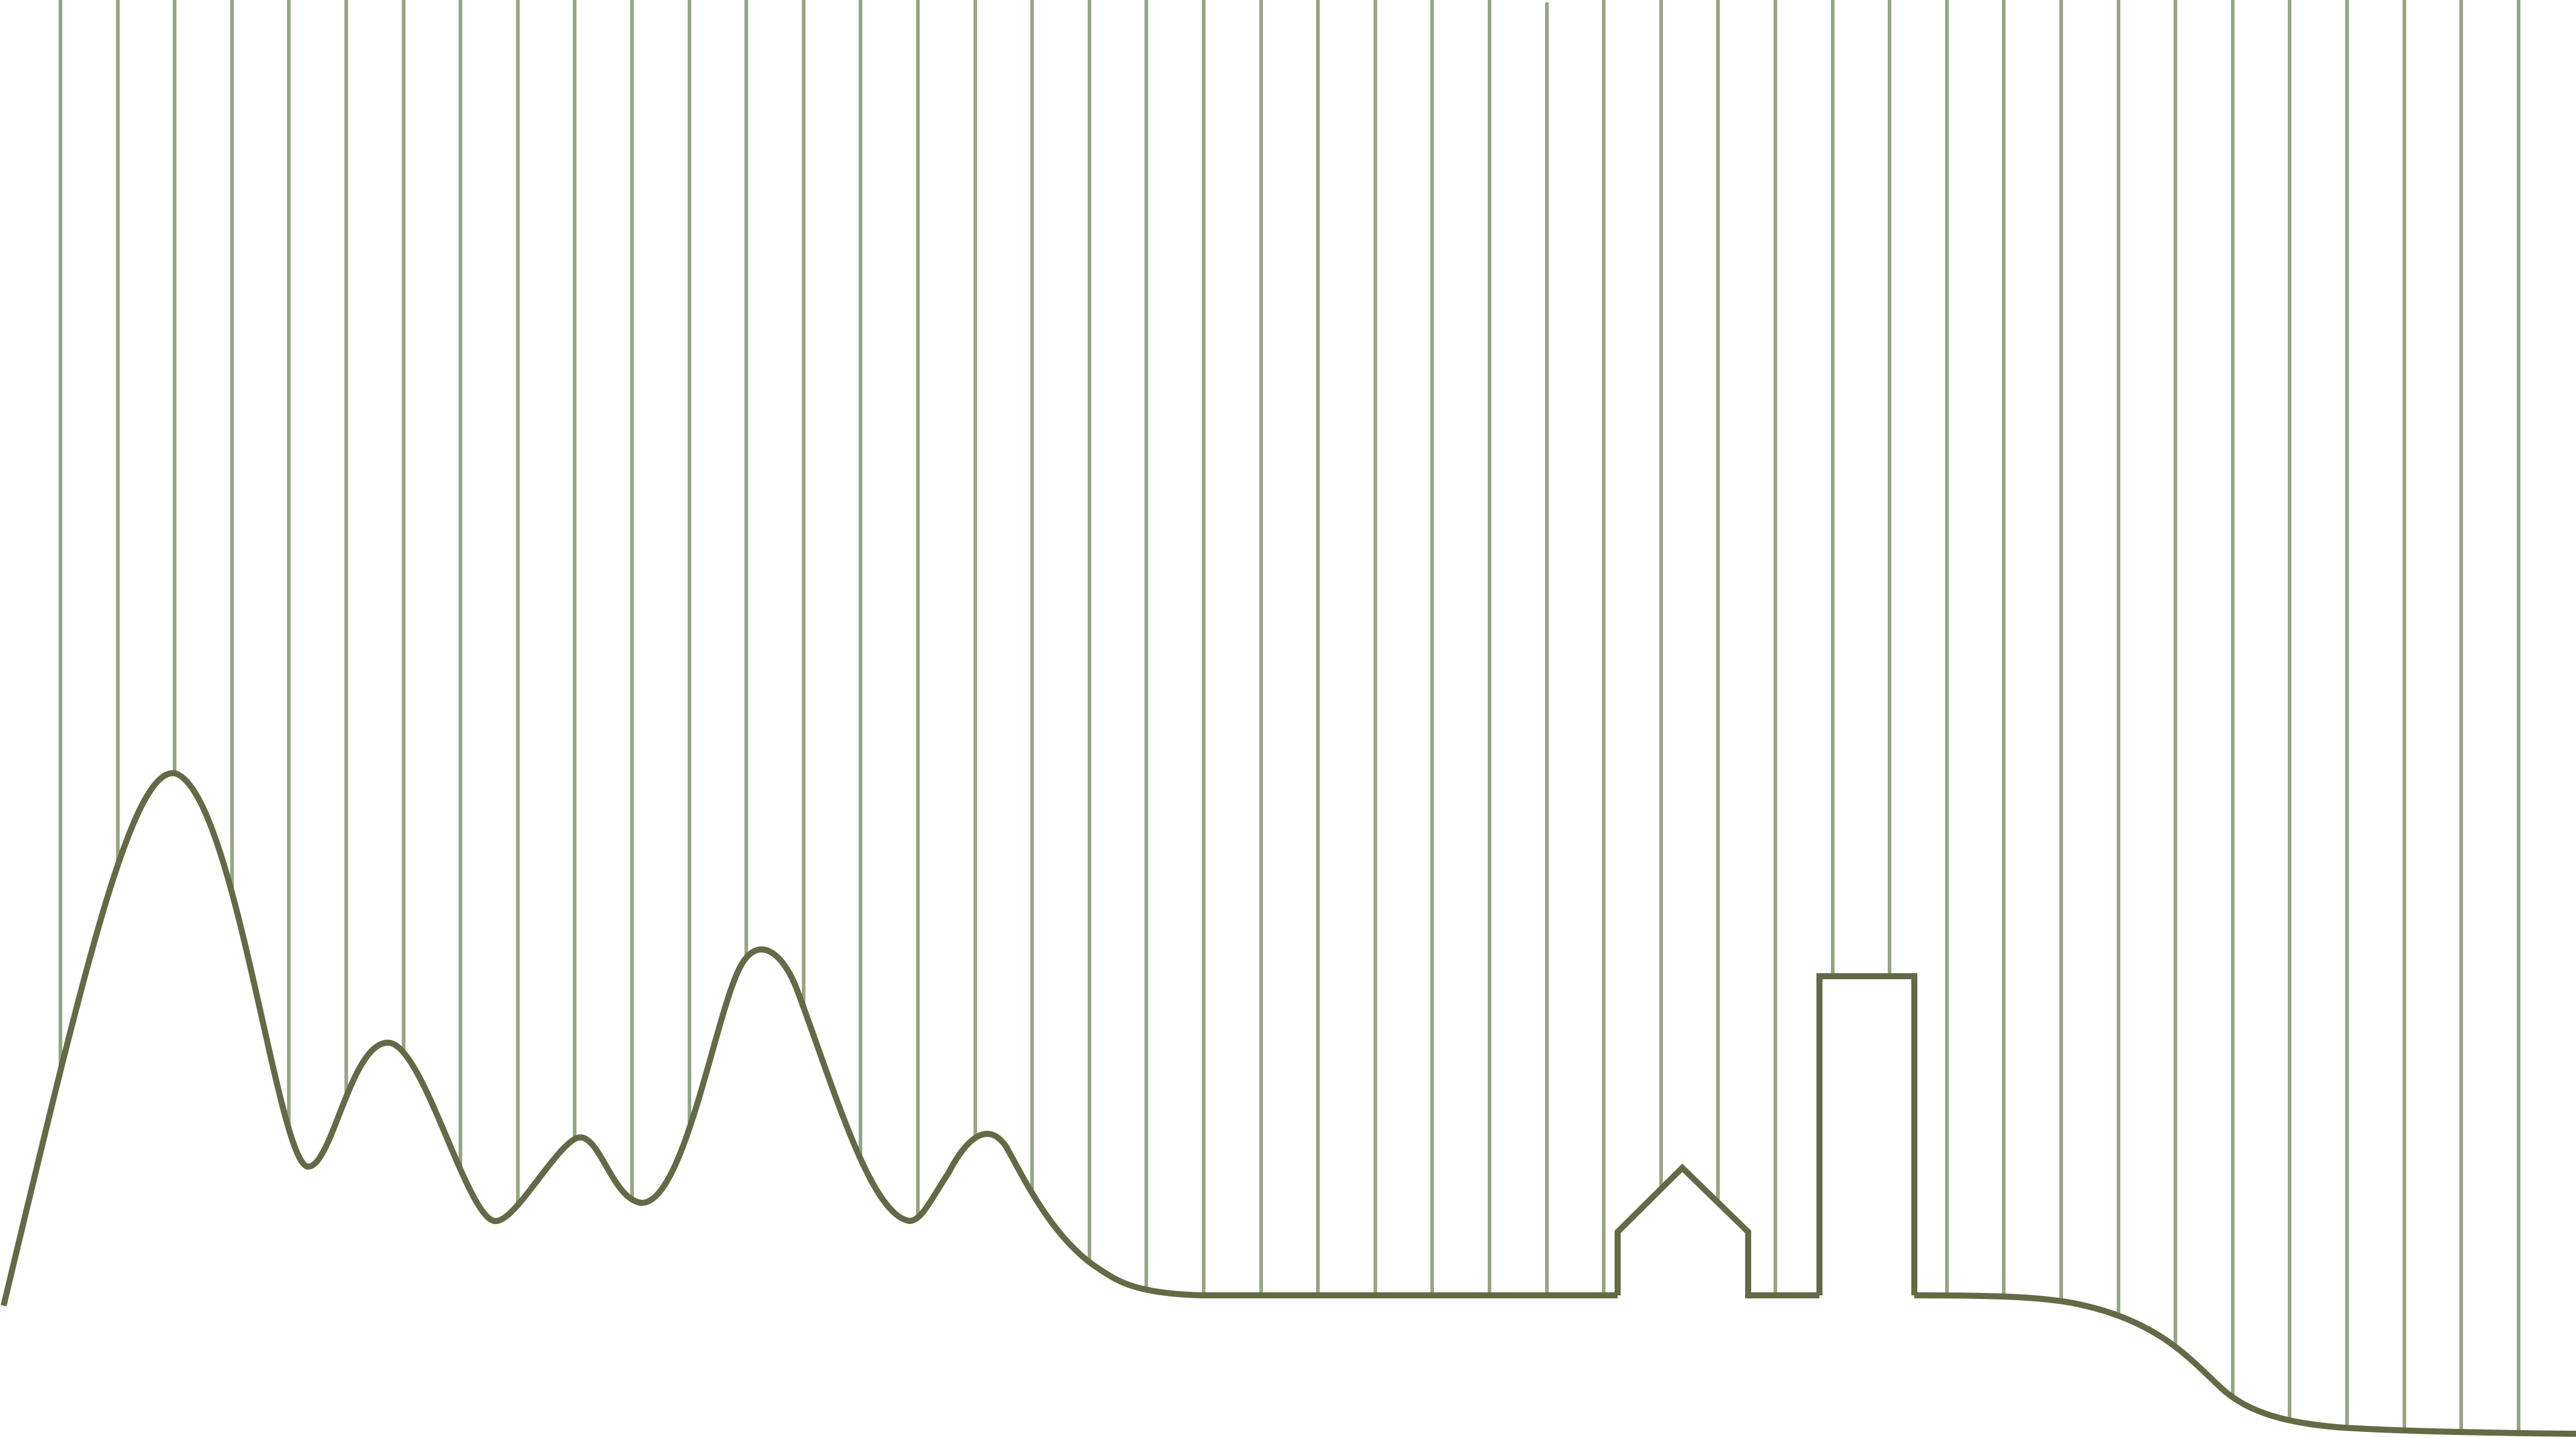 Image resolution: width=2576 pixels, height=1438 pixels. I want to click on tower-outline, so click(1867, 1134).